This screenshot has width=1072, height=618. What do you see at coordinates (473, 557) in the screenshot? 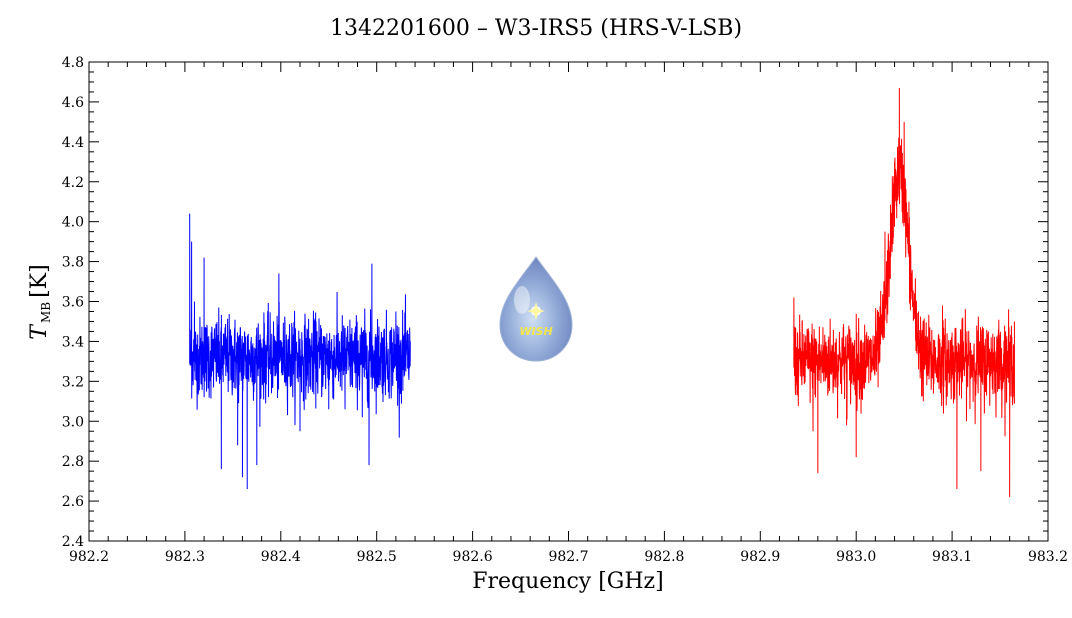
I see `x-tick-label: 982.6` at bounding box center [473, 557].